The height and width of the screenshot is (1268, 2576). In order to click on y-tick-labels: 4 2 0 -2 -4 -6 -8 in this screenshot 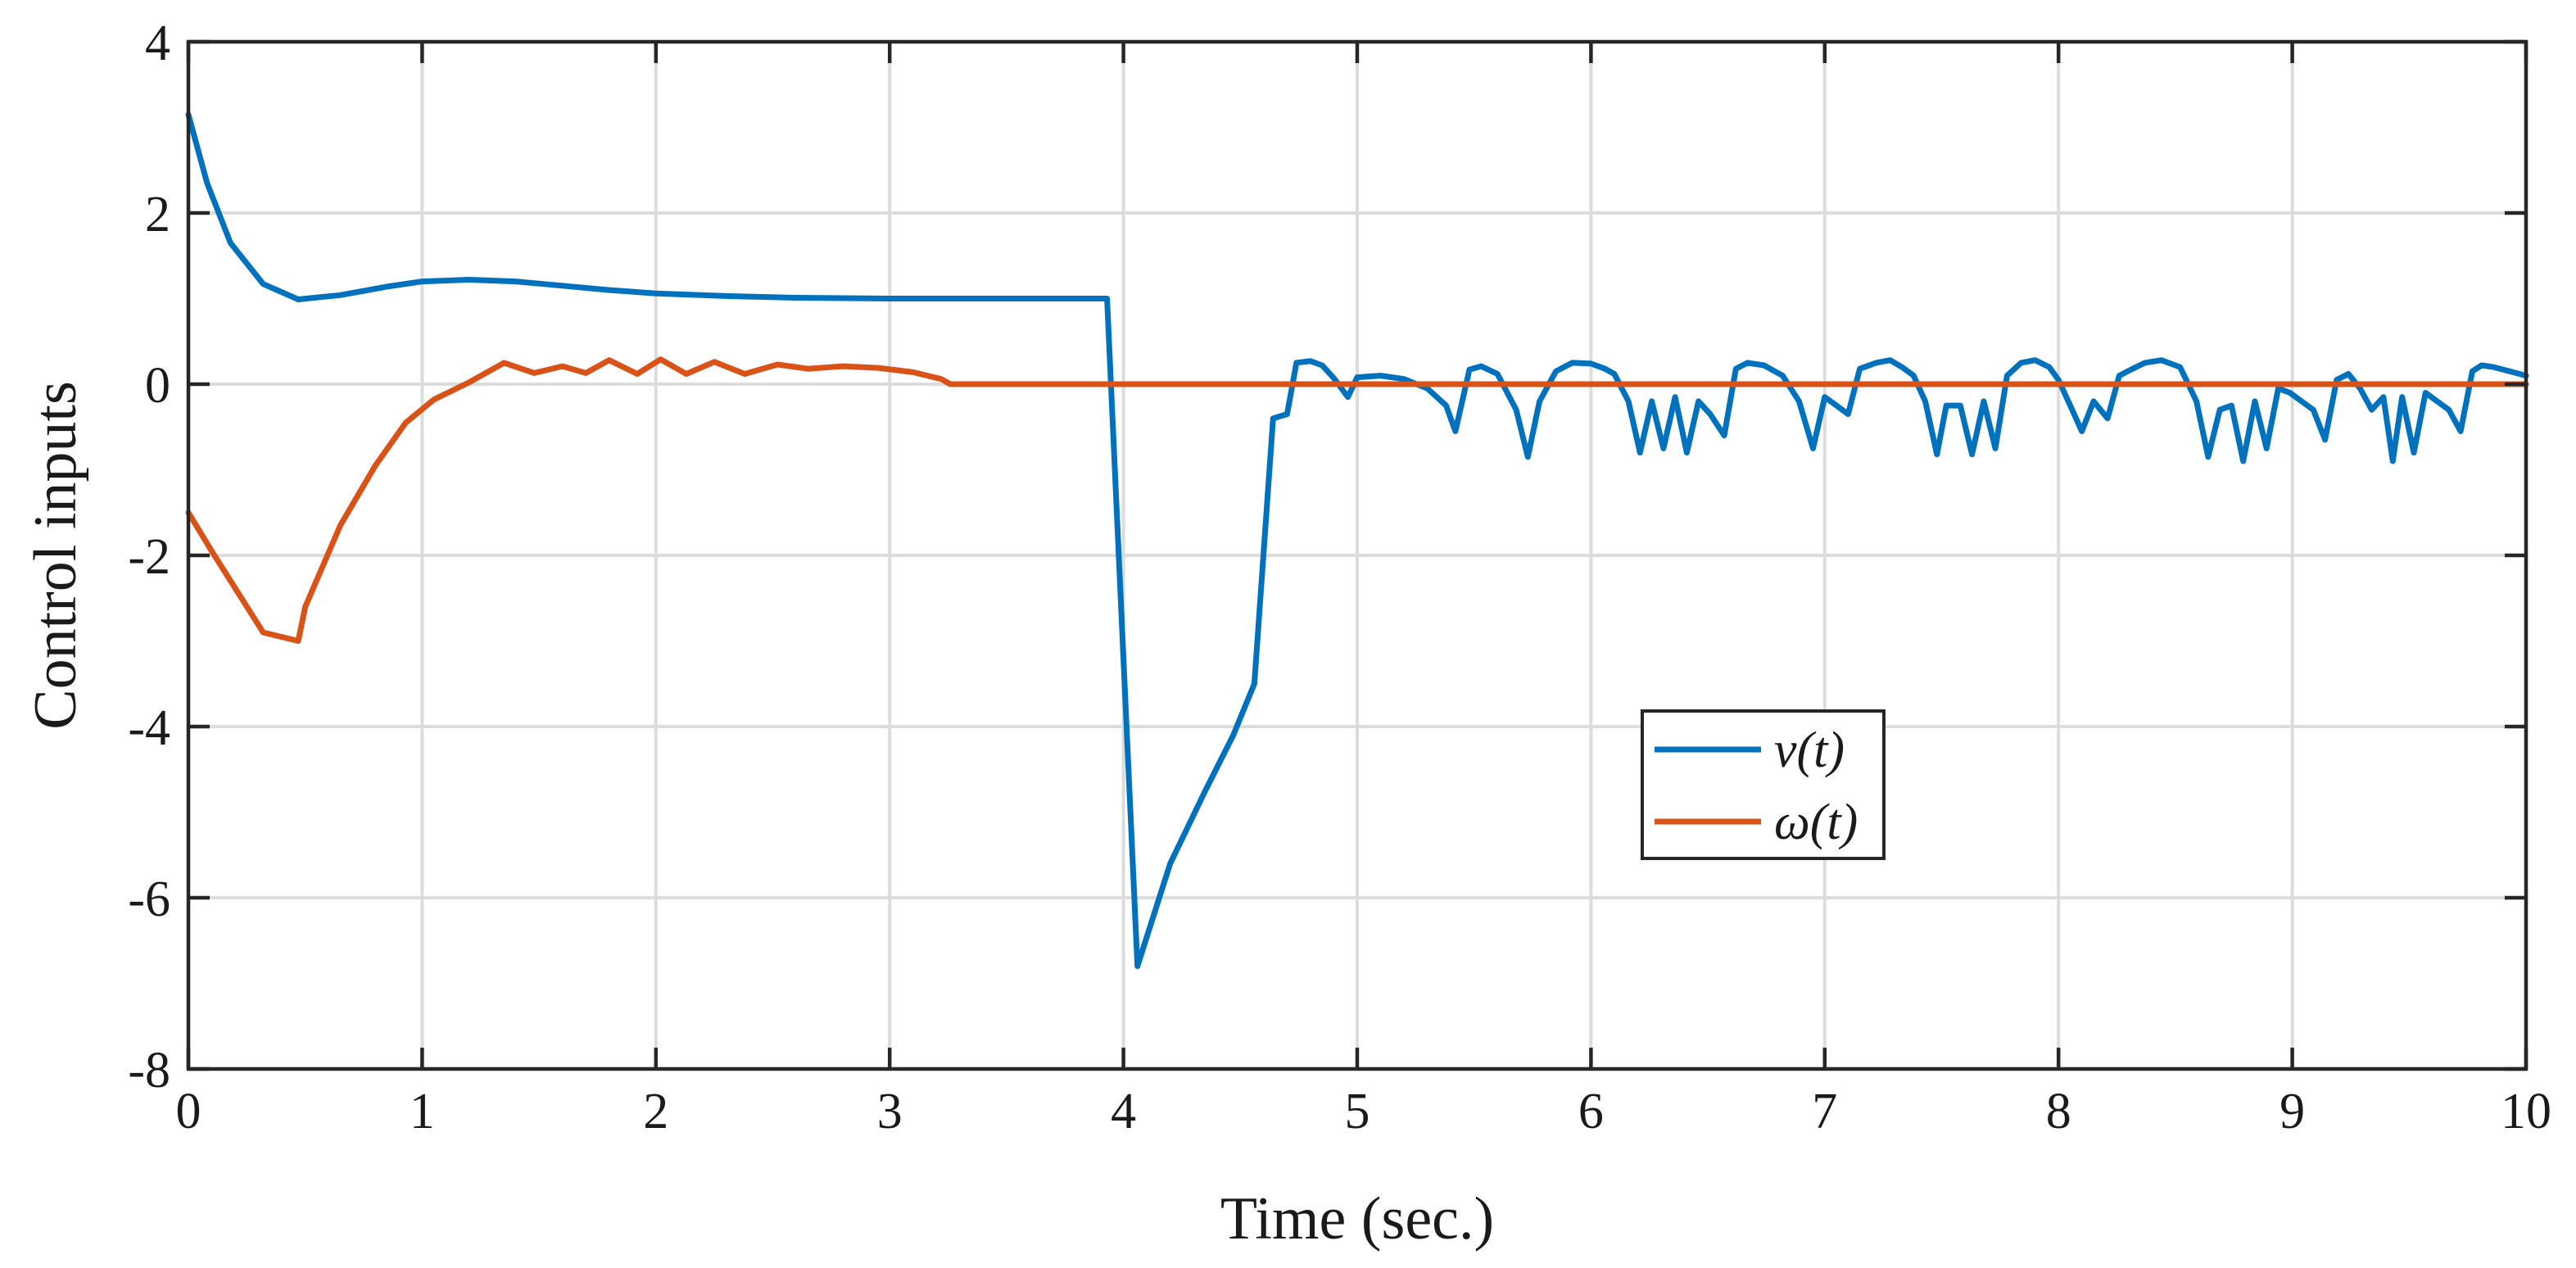, I will do `click(149, 557)`.